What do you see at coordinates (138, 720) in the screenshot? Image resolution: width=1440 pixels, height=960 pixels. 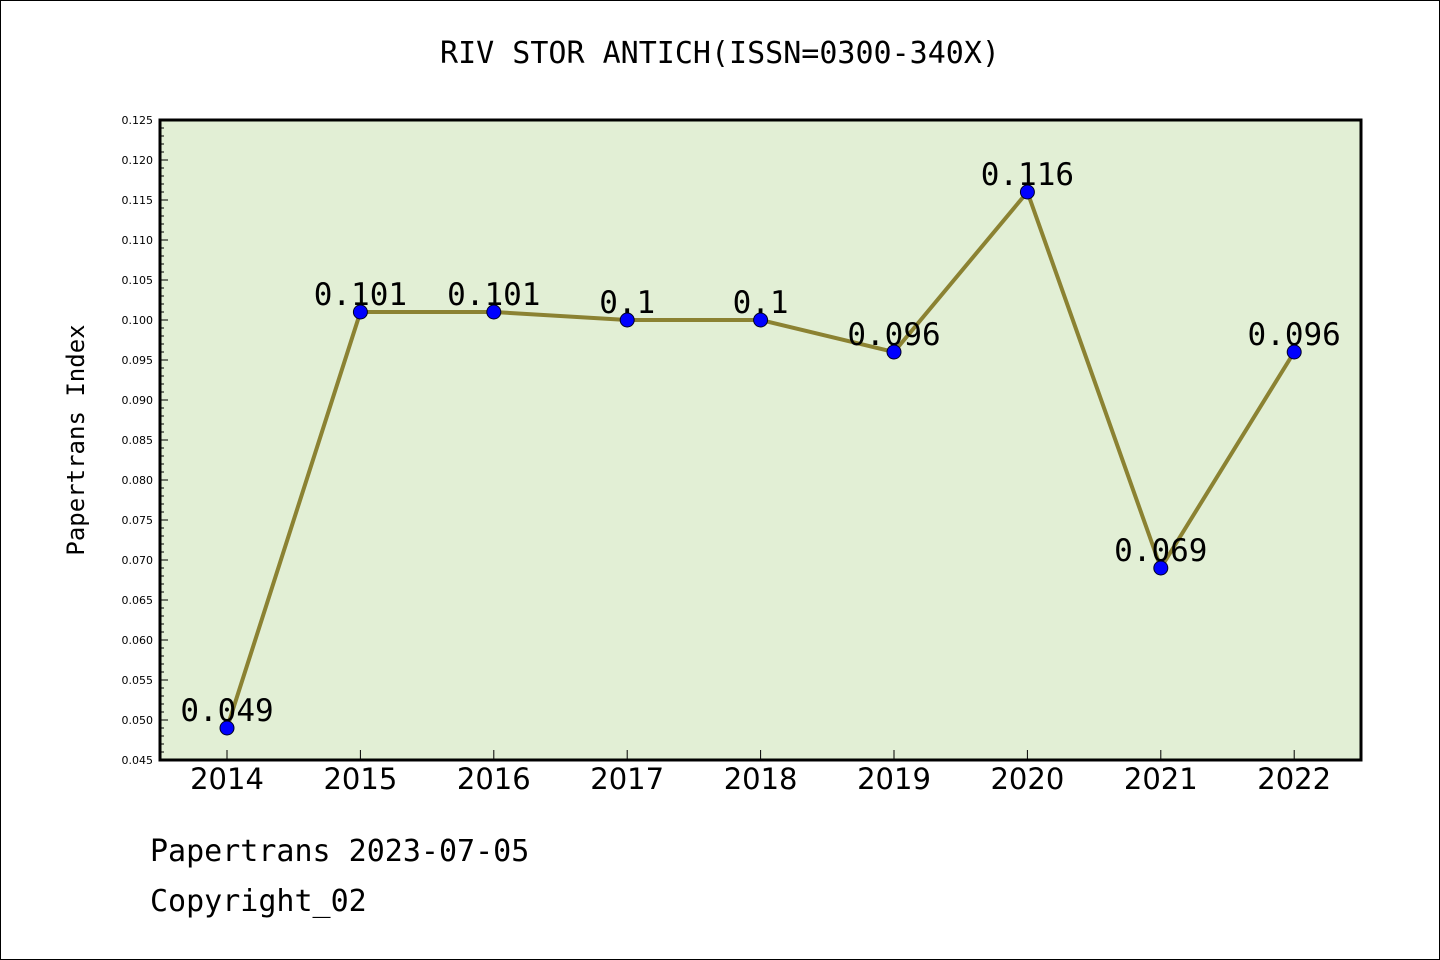 I see `y-tick-label: 0.050` at bounding box center [138, 720].